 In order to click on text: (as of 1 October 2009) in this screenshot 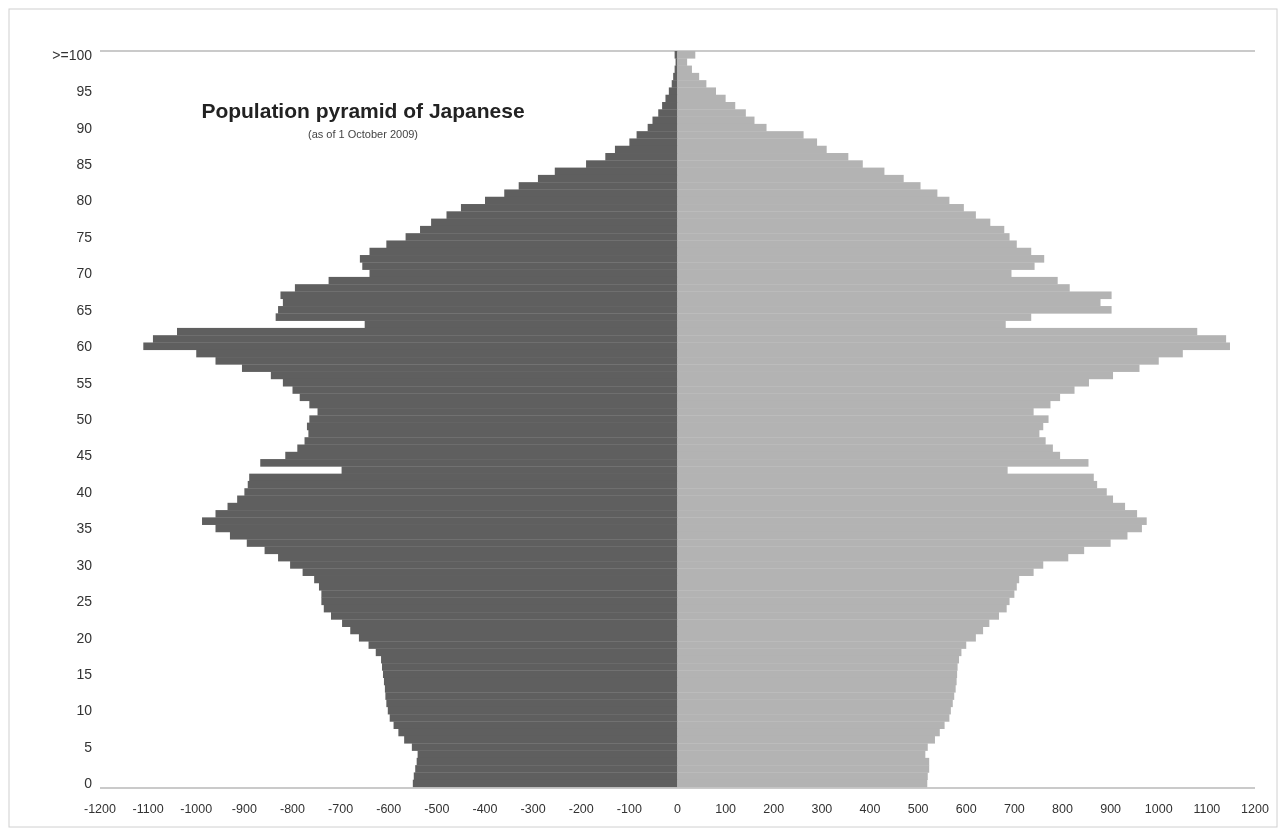, I will do `click(363, 134)`.